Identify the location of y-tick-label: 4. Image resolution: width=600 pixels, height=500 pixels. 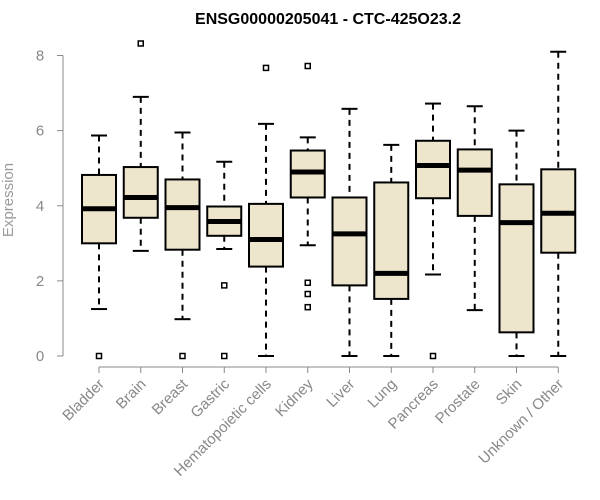
(40, 206).